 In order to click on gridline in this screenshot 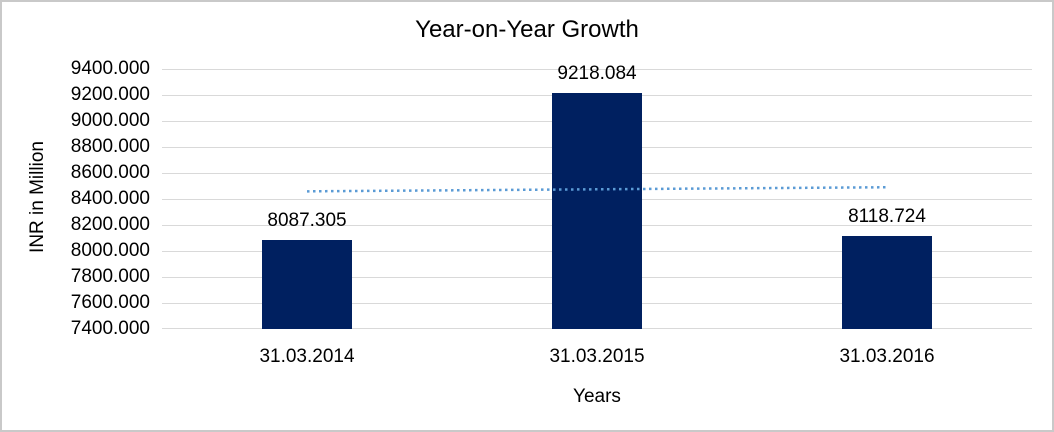, I will do `click(597, 69)`.